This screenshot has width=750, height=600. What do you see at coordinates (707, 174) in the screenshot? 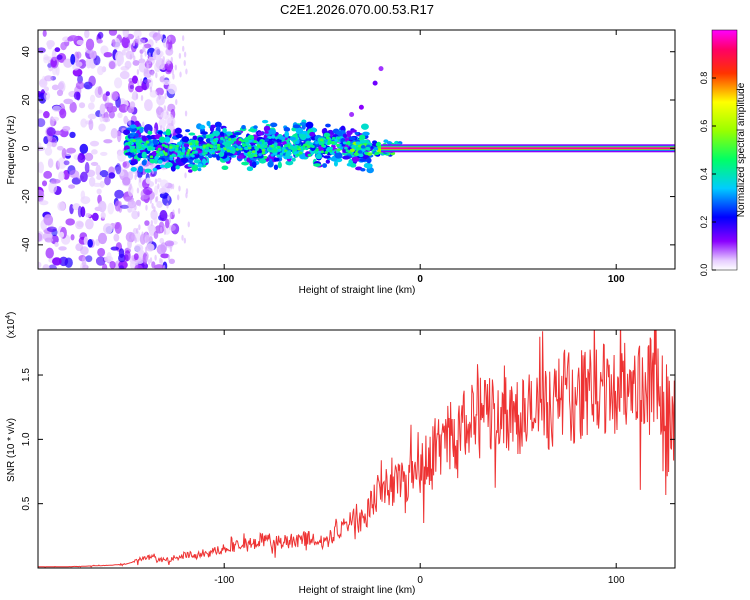
I see `colorbar-ticks: 0.0 0.2 0.4 0.6 0.8` at bounding box center [707, 174].